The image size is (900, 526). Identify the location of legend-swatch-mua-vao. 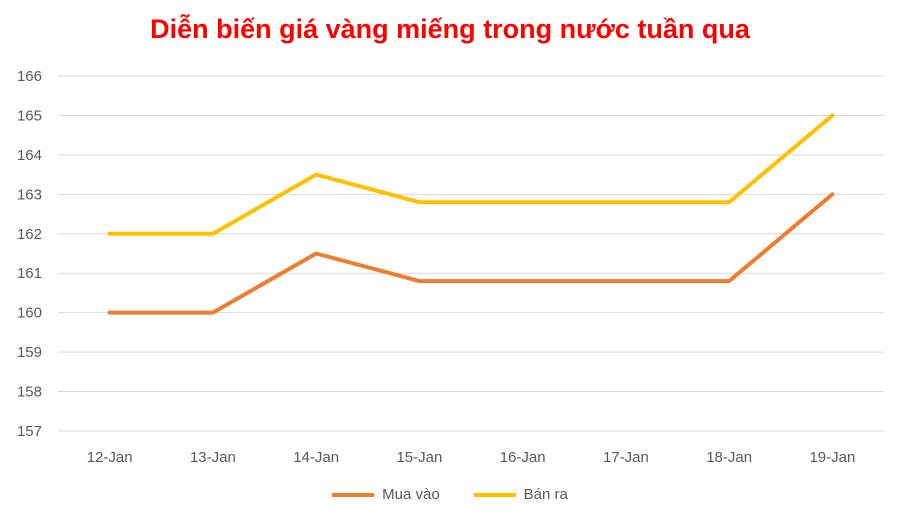
(353, 494).